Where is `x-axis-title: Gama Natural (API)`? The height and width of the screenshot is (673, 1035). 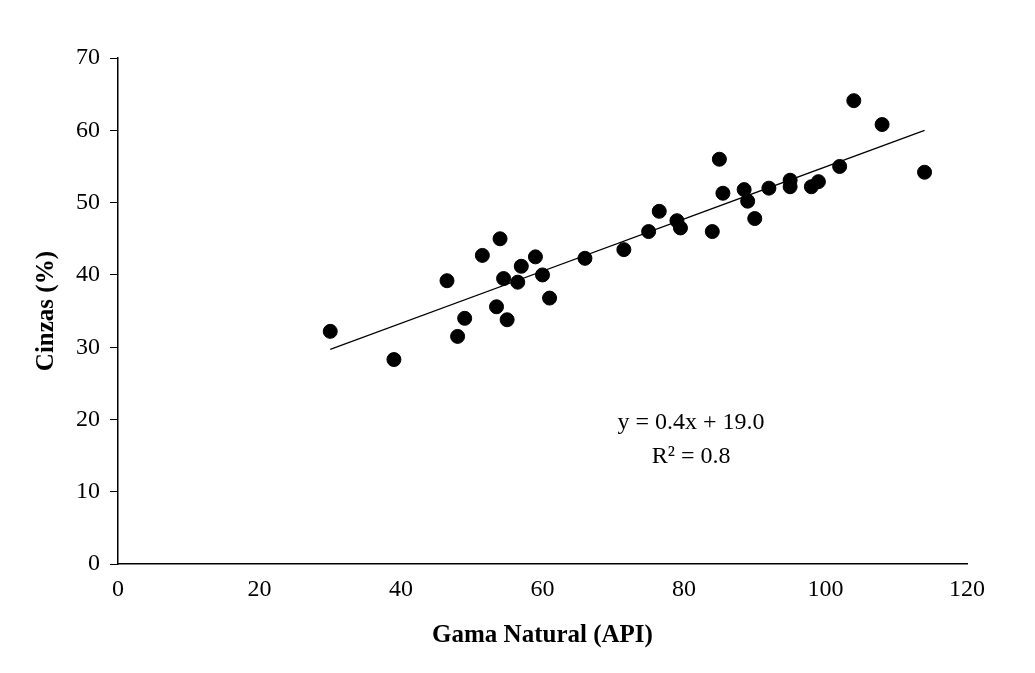
x-axis-title: Gama Natural (API) is located at coordinates (542, 634).